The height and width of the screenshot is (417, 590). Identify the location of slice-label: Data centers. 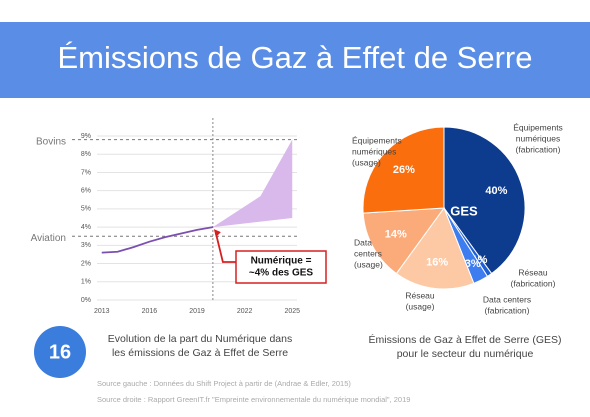
(507, 299).